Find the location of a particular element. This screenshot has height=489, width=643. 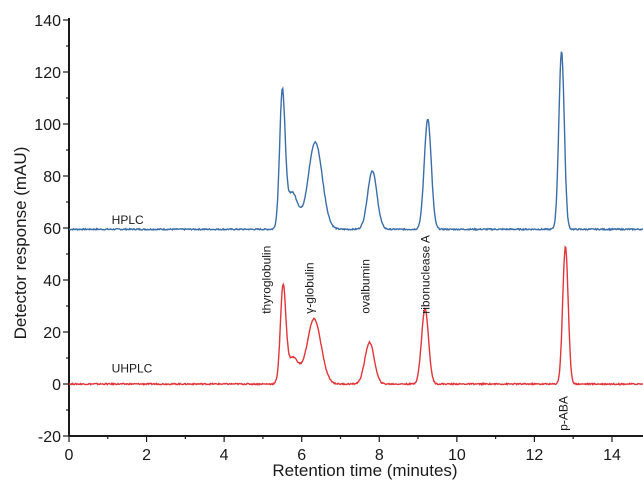

y-tick-label: 120 is located at coordinates (47, 73).